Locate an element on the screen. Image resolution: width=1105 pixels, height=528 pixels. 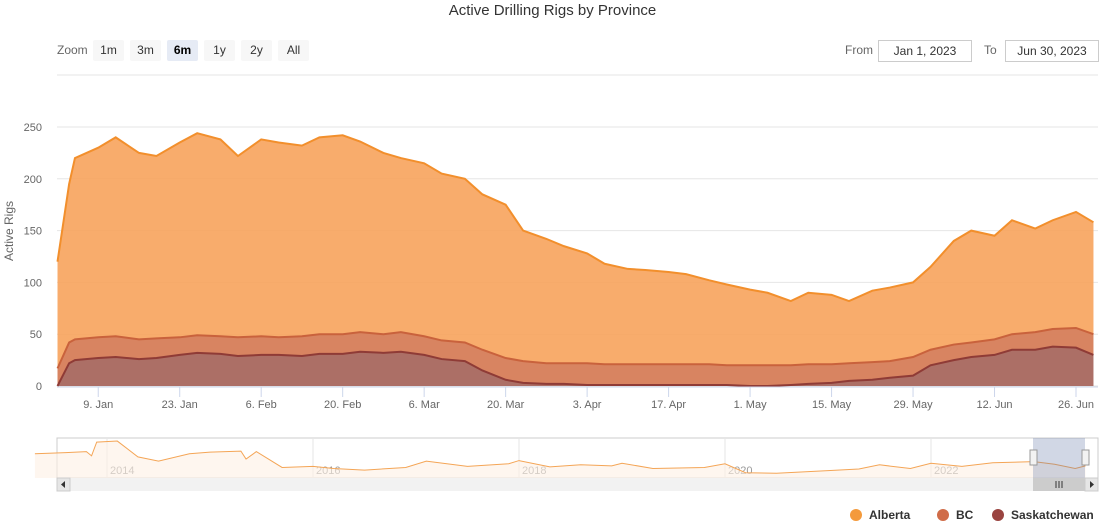
x-tick-label: 15. May is located at coordinates (832, 405).